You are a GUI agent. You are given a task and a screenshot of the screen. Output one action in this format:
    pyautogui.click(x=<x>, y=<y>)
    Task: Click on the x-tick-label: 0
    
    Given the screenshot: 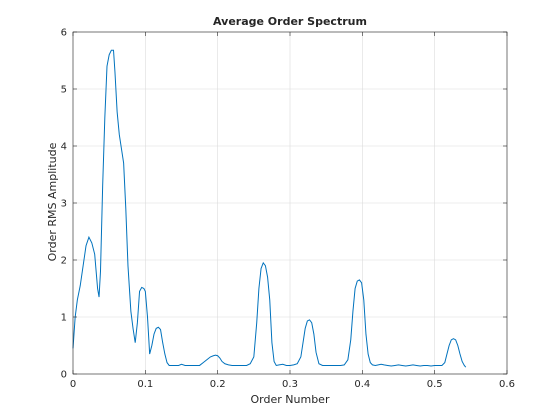 What is the action you would take?
    pyautogui.click(x=73, y=384)
    